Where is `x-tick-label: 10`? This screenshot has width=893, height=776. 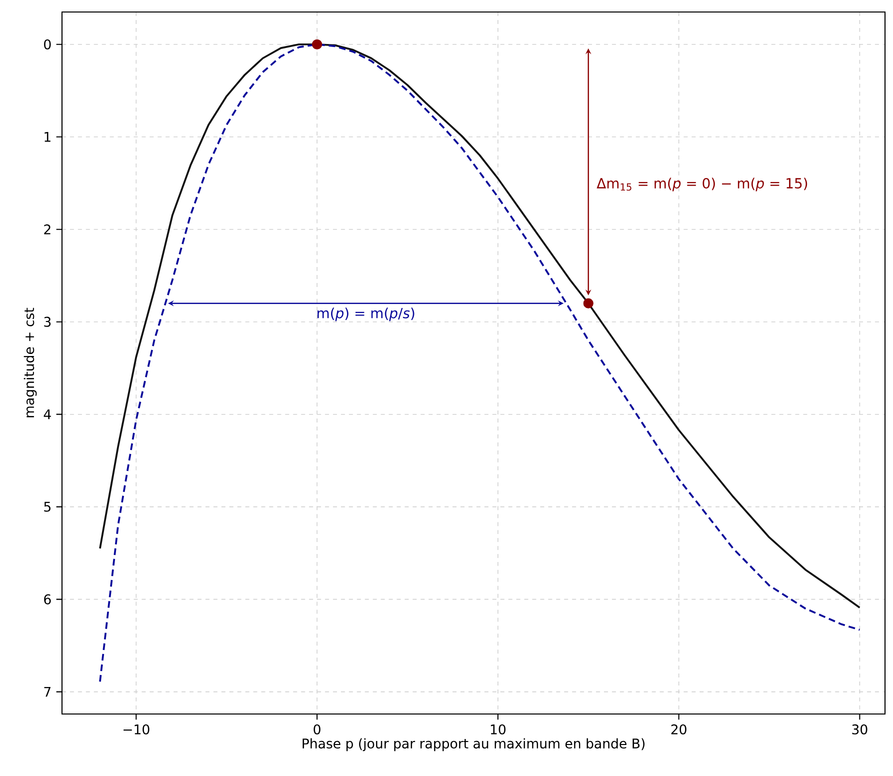 x-tick-label: 10 is located at coordinates (498, 729).